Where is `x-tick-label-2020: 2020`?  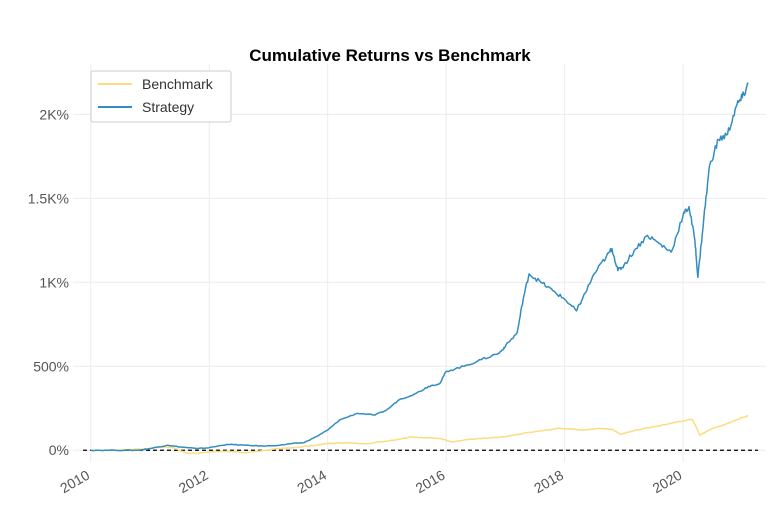 x-tick-label-2020: 2020 is located at coordinates (667, 482).